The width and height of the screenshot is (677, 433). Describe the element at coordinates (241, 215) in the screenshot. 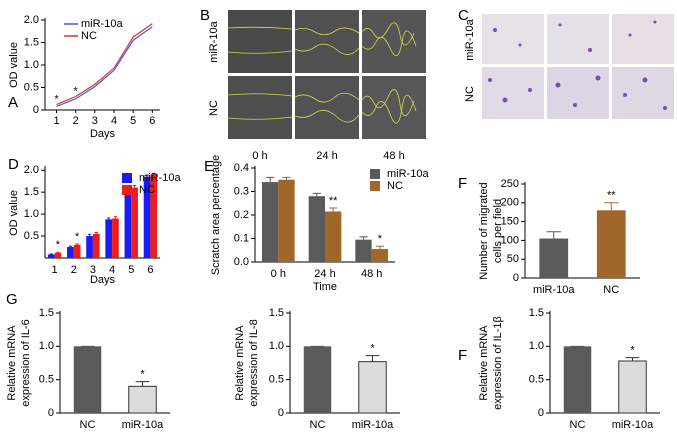

I see `y-tick-label: 0.2` at that location.